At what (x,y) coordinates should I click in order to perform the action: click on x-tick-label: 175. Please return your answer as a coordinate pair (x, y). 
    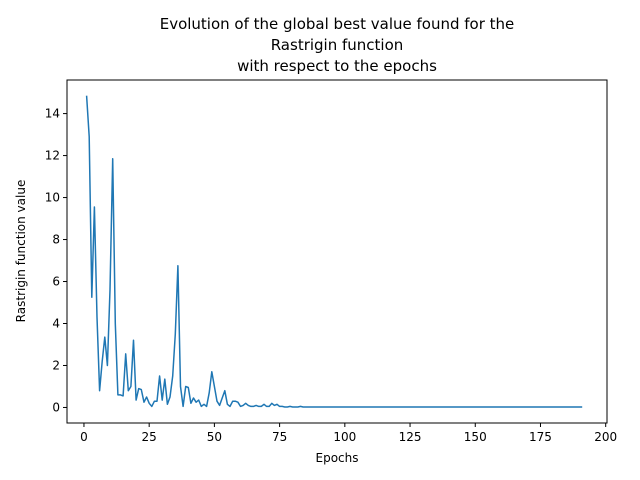
    Looking at the image, I should click on (540, 437).